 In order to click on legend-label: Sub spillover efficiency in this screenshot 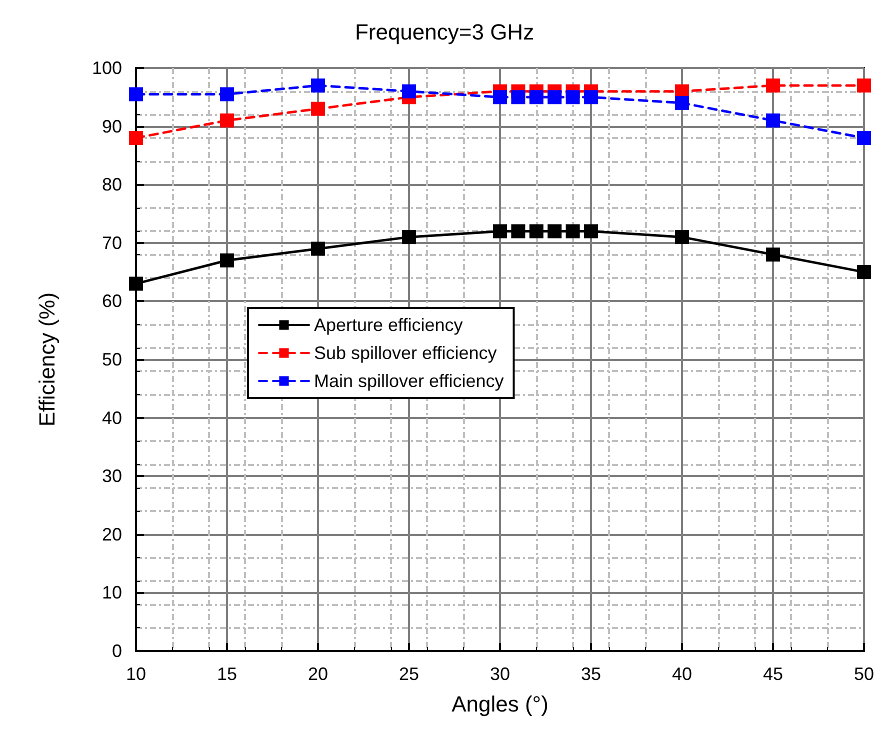, I will do `click(405, 353)`.